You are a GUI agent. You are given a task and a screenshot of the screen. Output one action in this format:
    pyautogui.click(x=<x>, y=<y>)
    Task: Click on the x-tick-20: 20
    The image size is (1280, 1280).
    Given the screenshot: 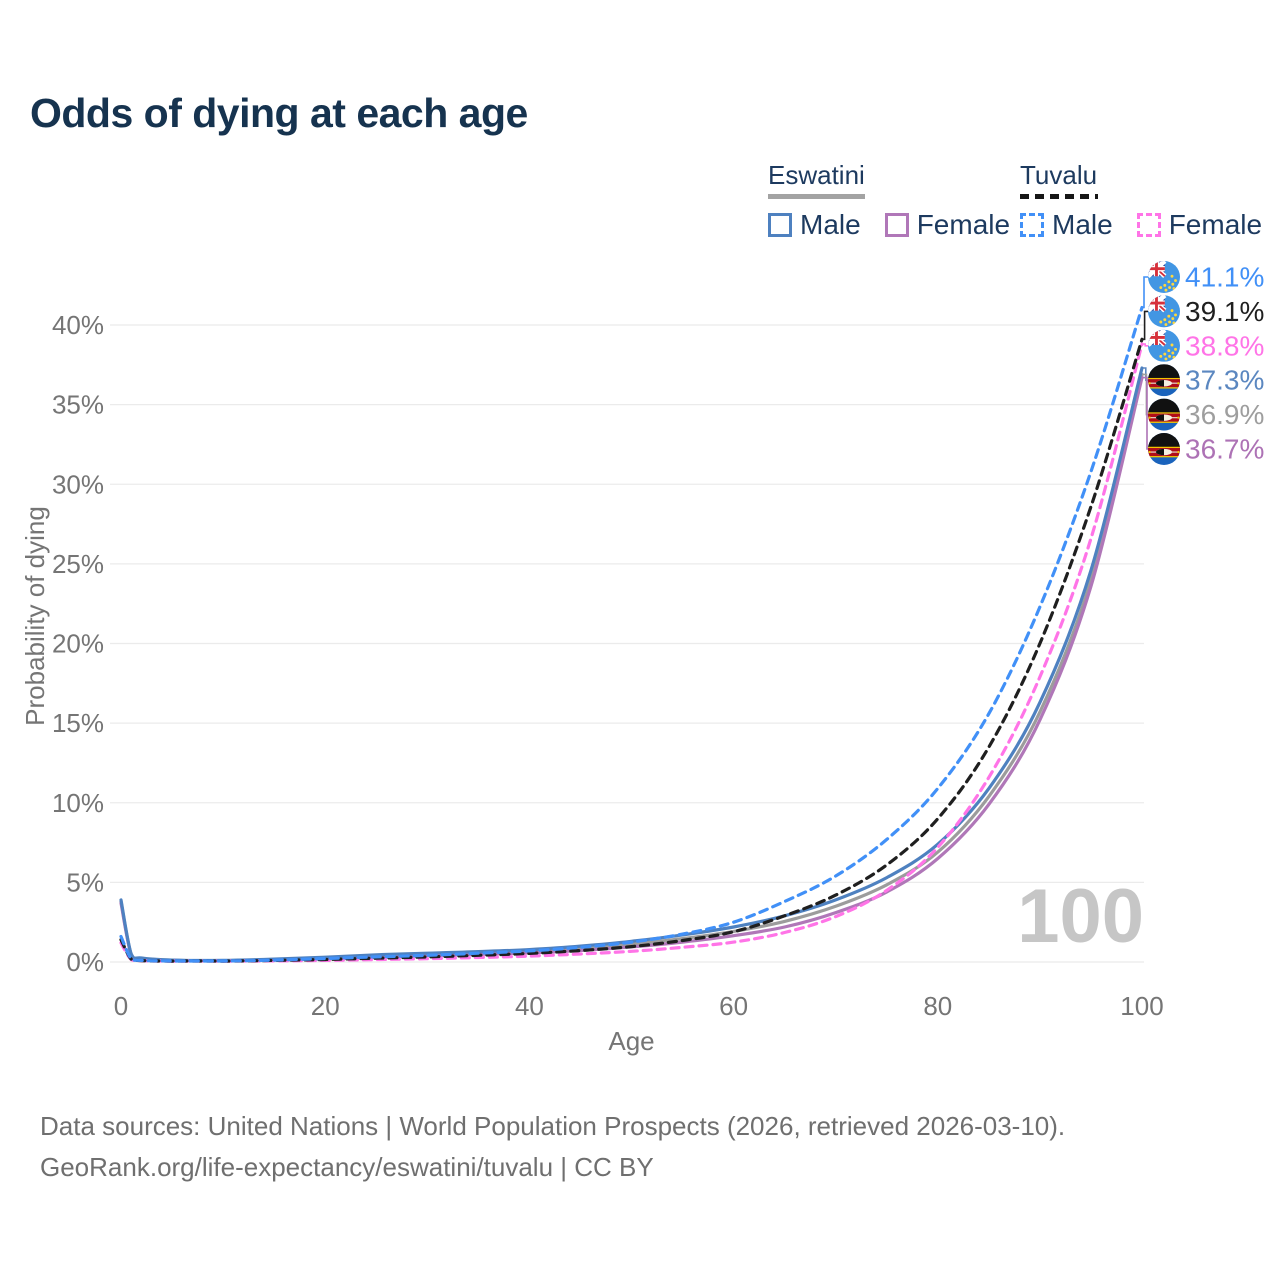 What is the action you would take?
    pyautogui.click(x=325, y=1006)
    